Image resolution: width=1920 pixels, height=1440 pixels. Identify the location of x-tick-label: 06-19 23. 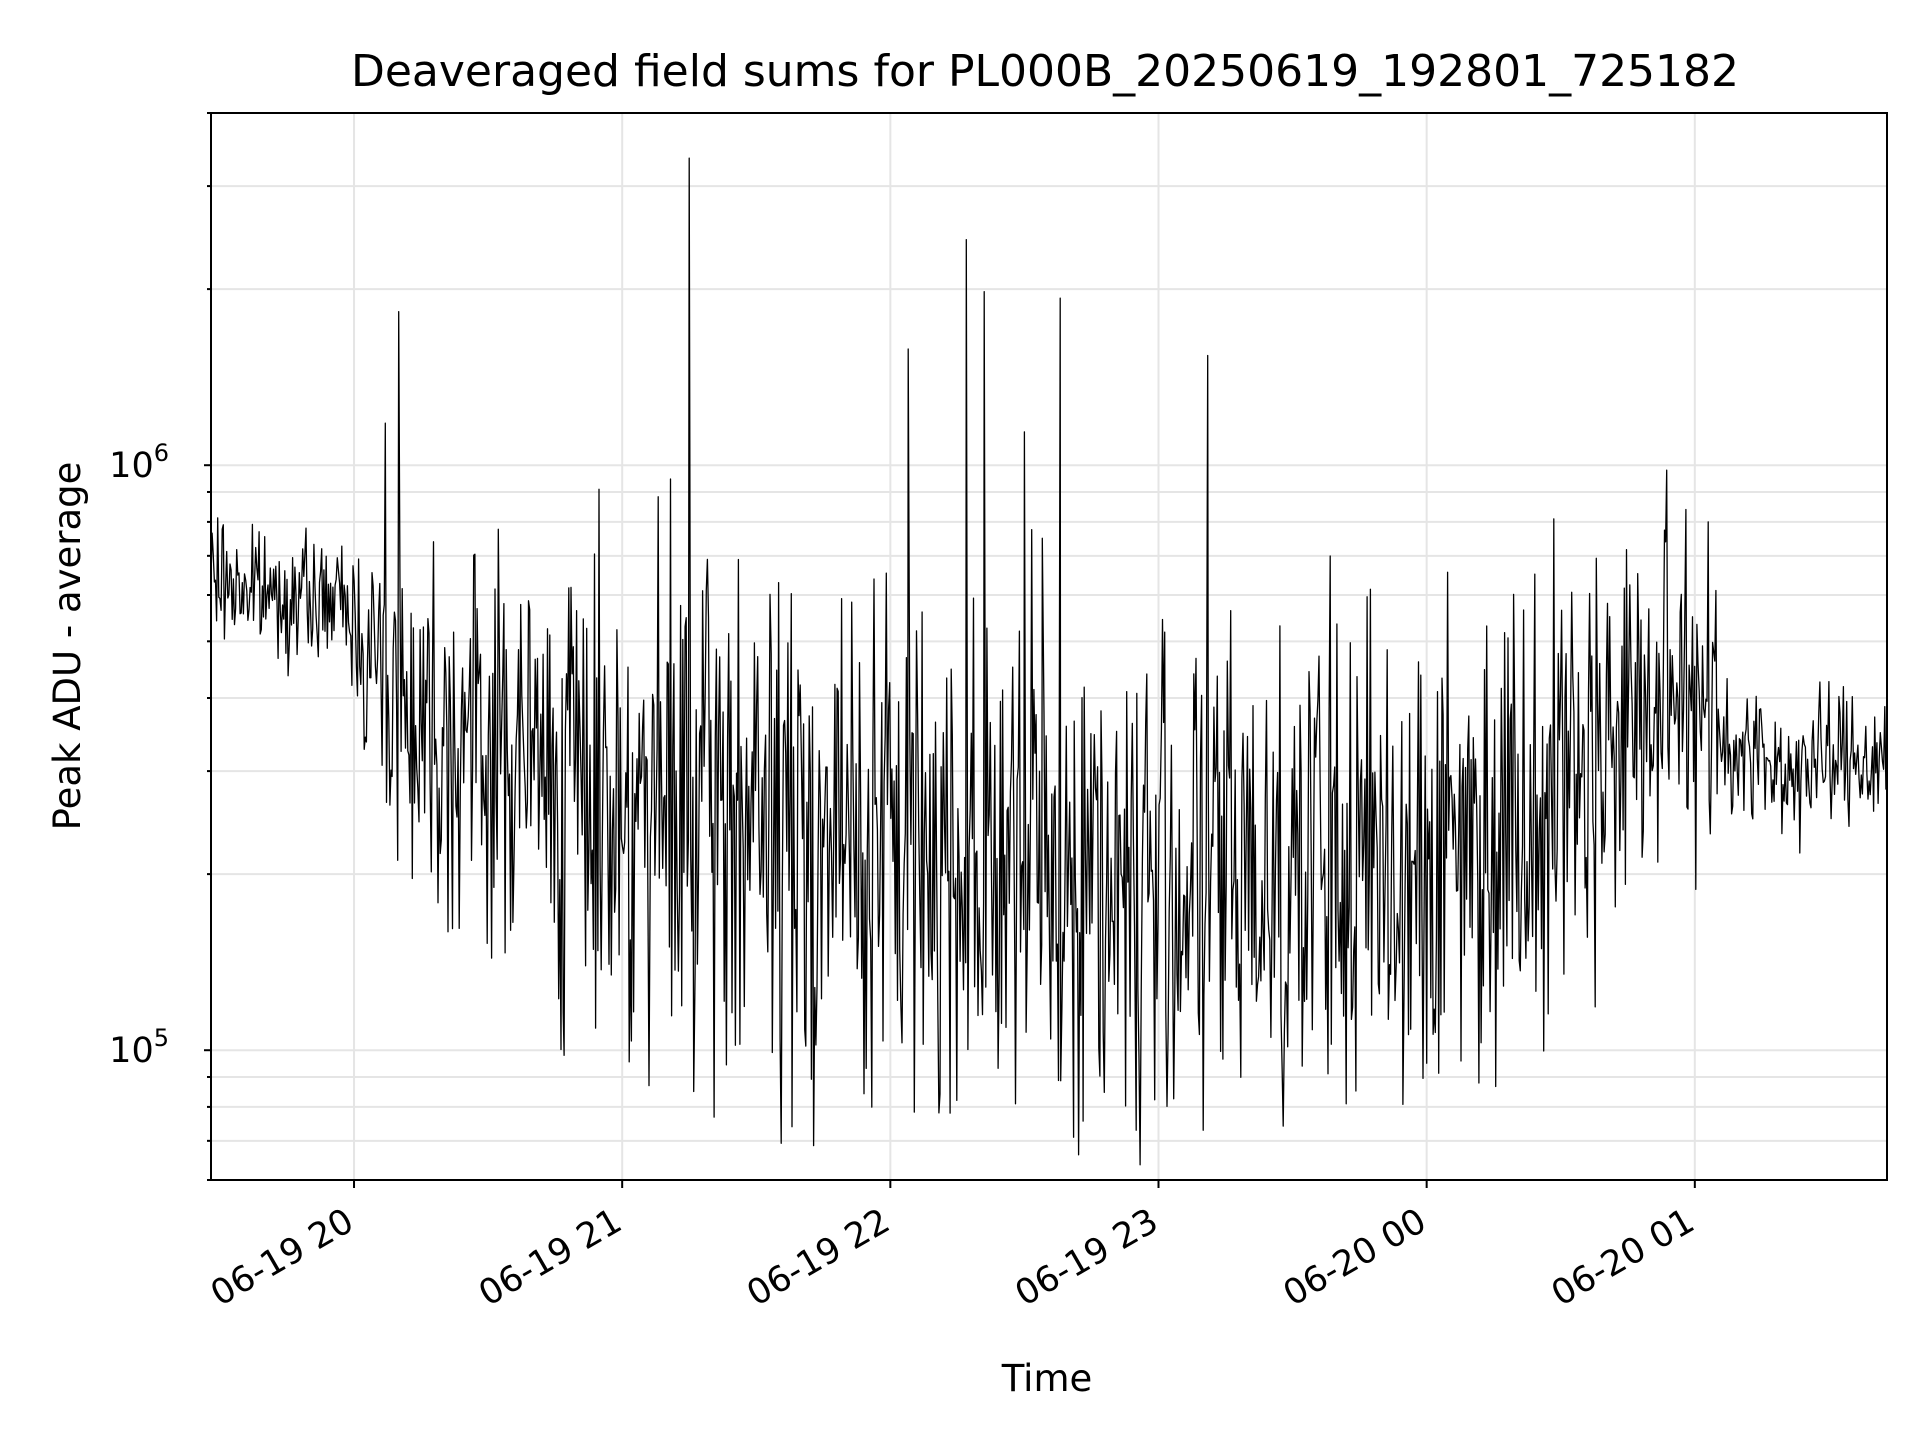
(1087, 1257).